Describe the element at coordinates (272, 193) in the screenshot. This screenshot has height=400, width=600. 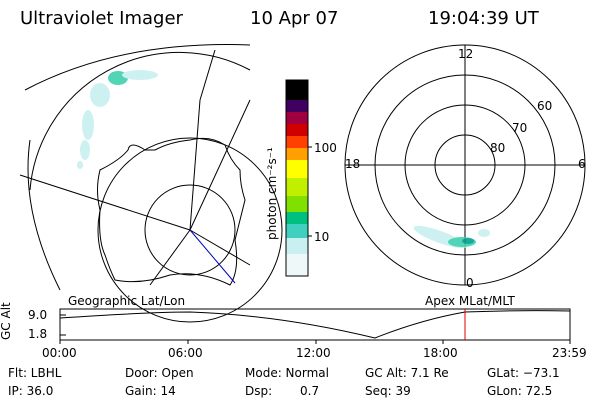
I see `colorbar-label: photon cm⁻²s⁻¹` at that location.